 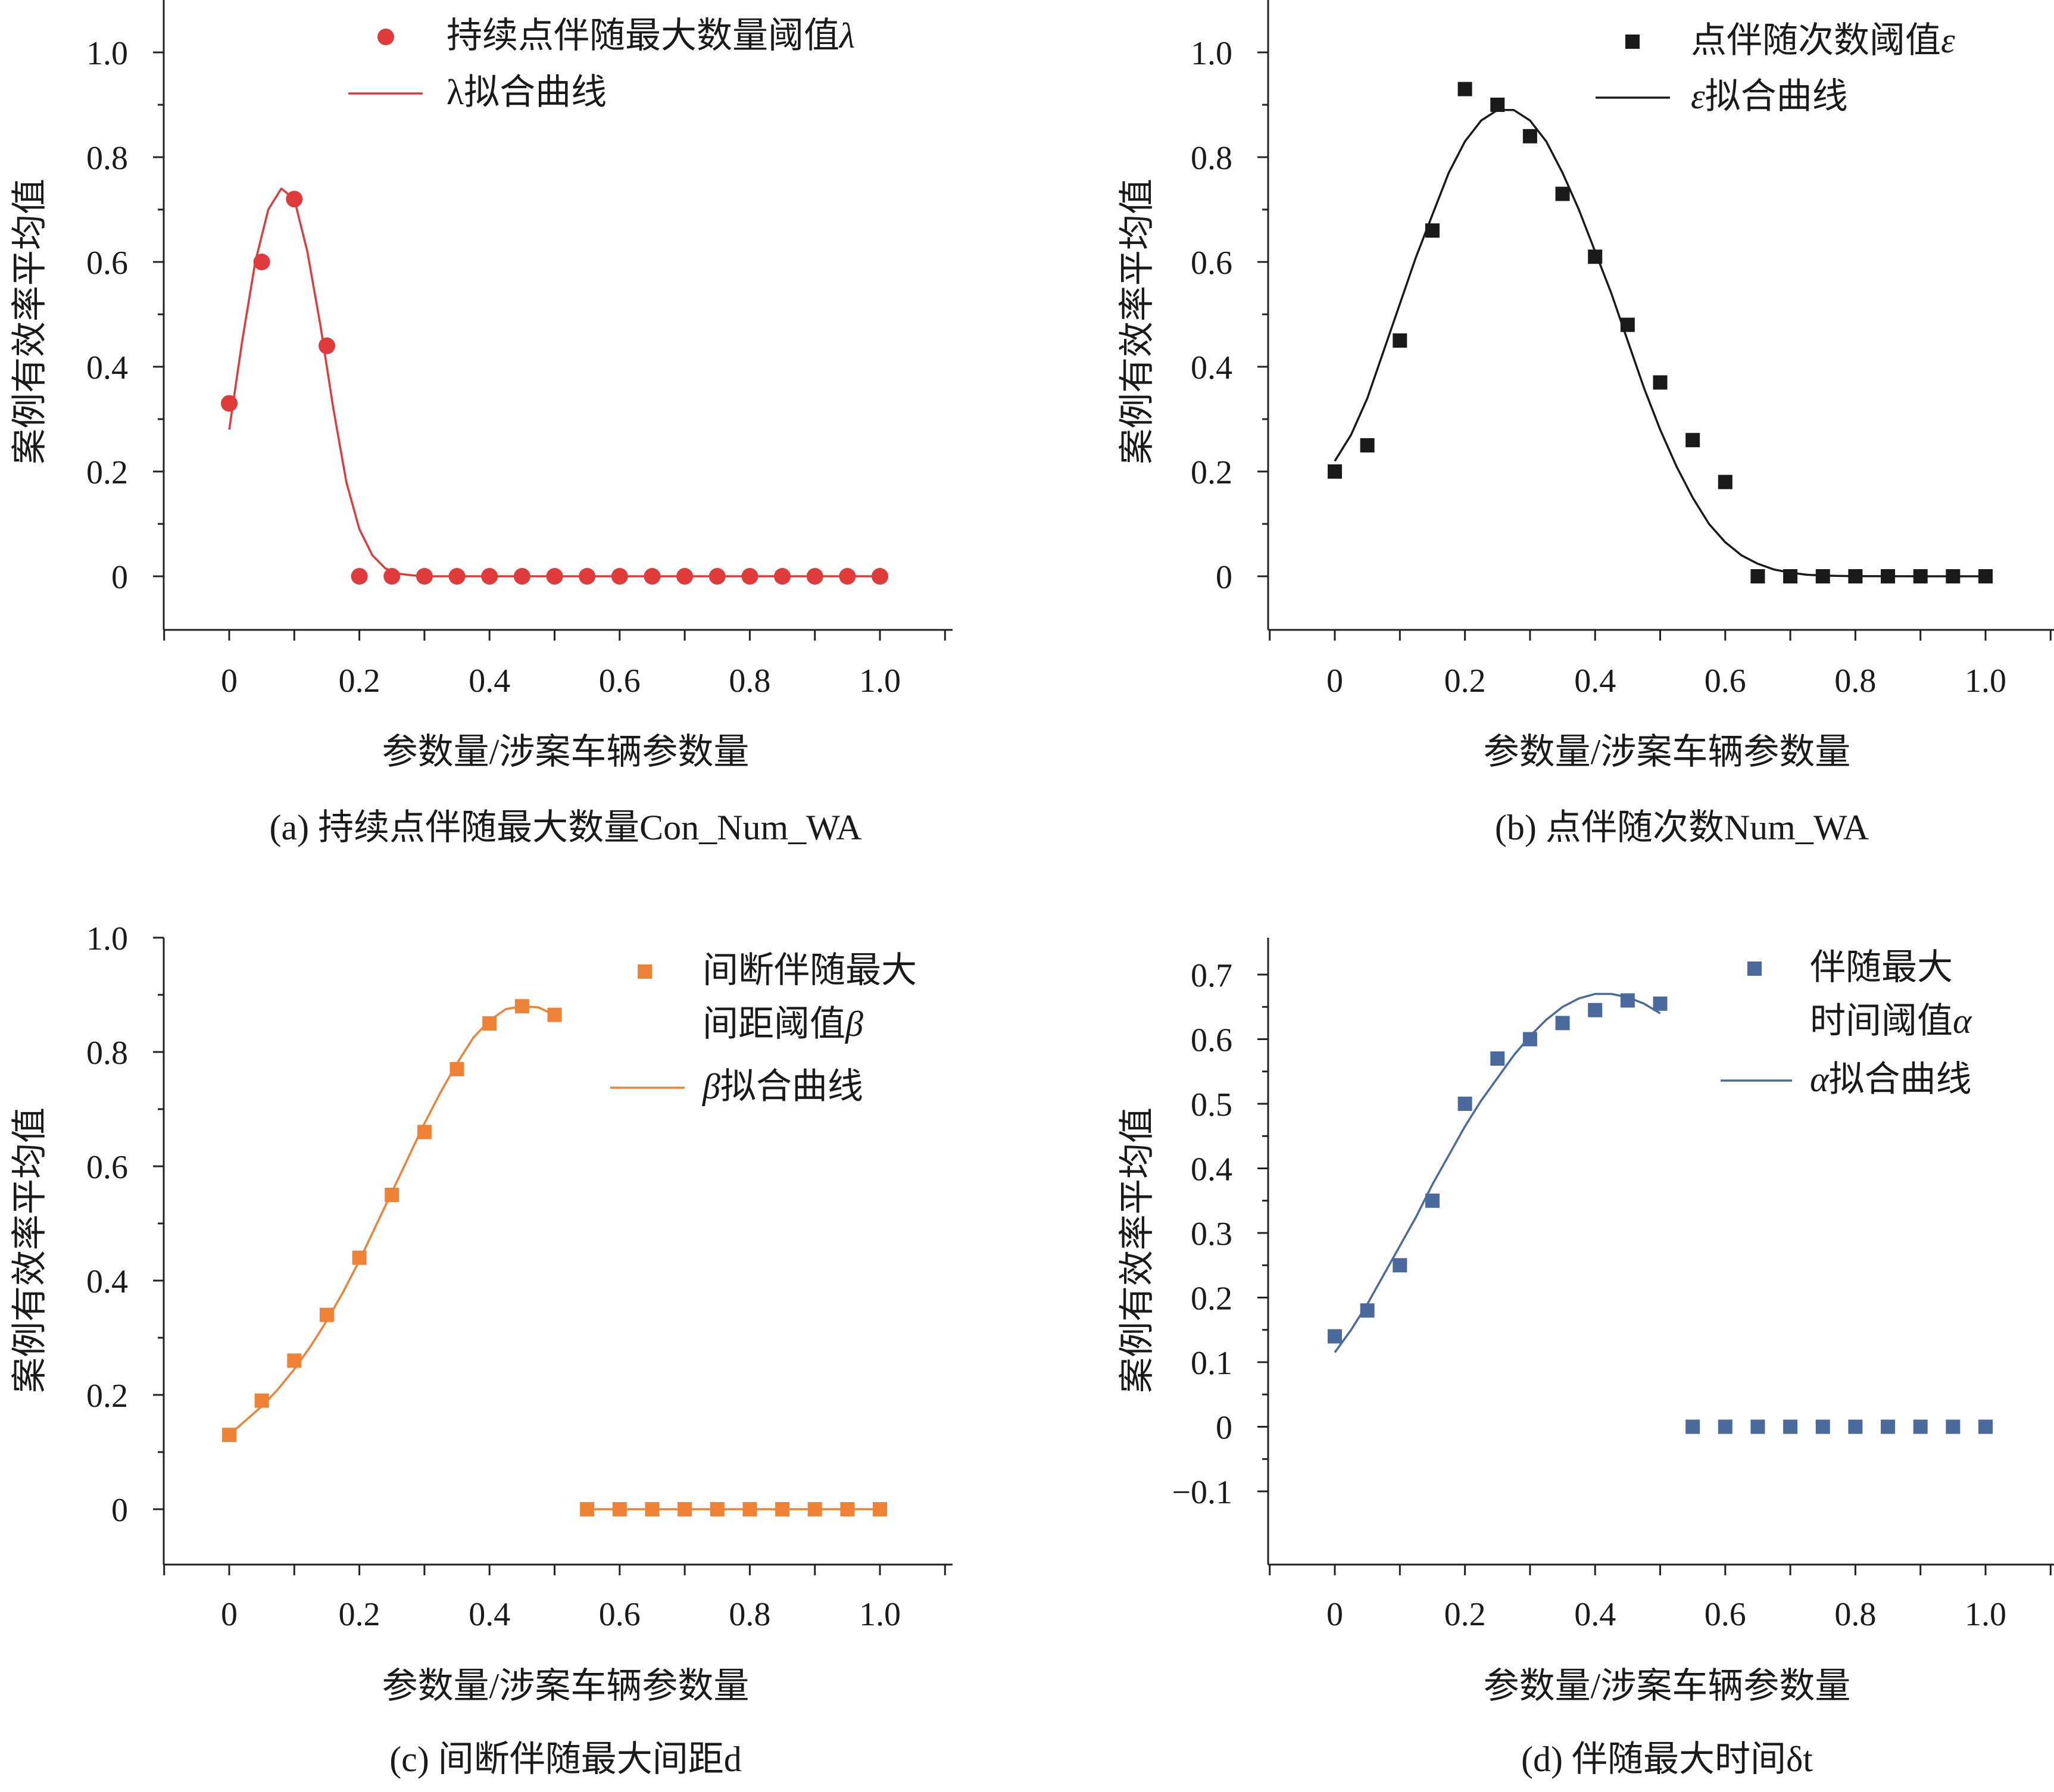 What do you see at coordinates (1202, 1492) in the screenshot?
I see `y-tick-label: −0.1` at bounding box center [1202, 1492].